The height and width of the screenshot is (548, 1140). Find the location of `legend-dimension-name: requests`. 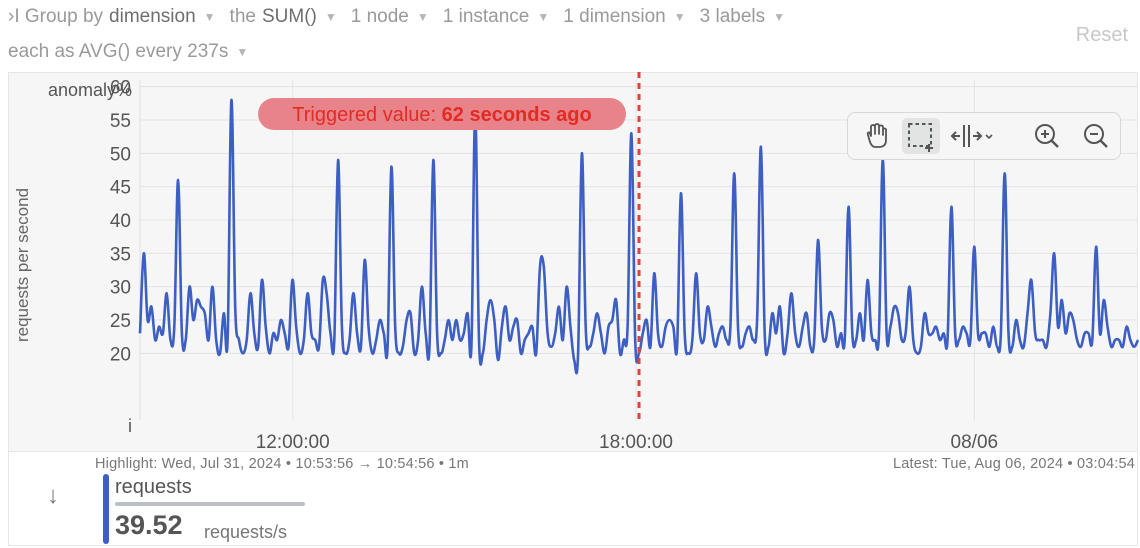

legend-dimension-name: requests is located at coordinates (153, 487).